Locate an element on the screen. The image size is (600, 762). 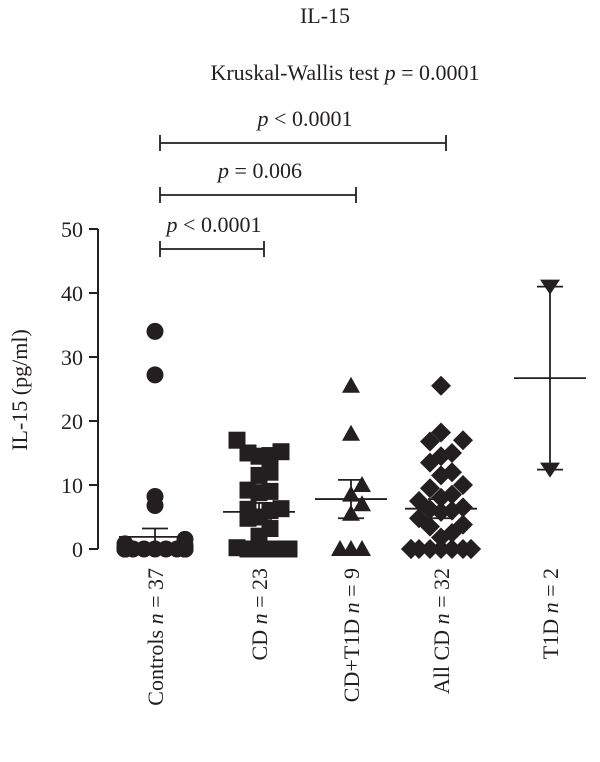
subtitle-value: = 0.0001 is located at coordinates (438, 72).